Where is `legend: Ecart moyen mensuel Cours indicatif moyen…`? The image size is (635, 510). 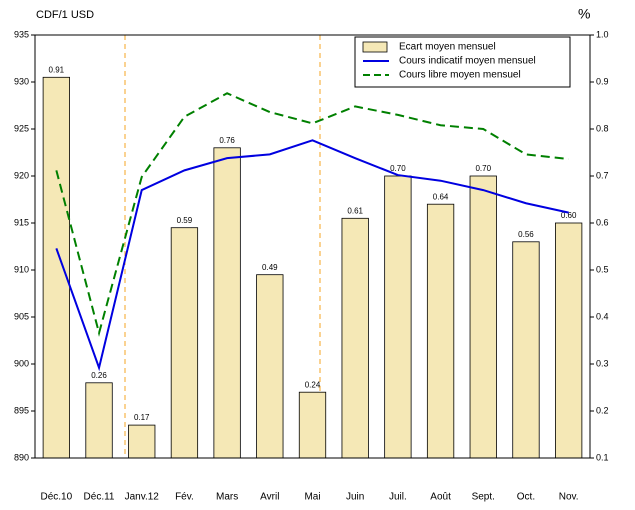
legend: Ecart moyen mensuel Cours indicatif moyen… is located at coordinates (462, 62).